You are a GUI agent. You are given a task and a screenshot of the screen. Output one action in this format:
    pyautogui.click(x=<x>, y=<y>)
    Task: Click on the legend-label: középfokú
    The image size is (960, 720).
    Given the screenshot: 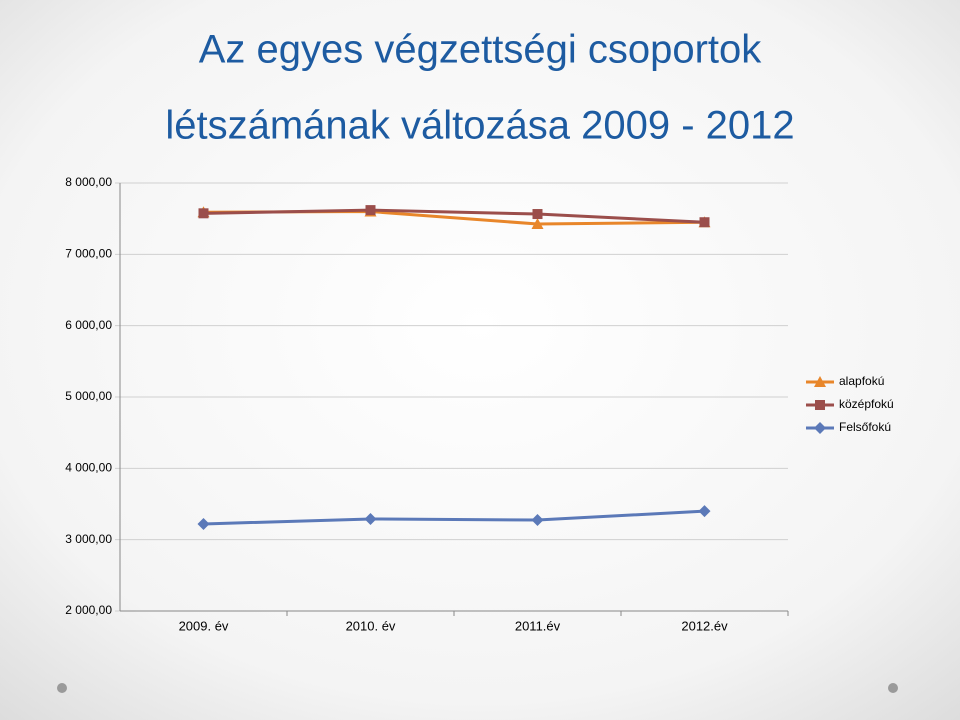 What is the action you would take?
    pyautogui.click(x=866, y=404)
    